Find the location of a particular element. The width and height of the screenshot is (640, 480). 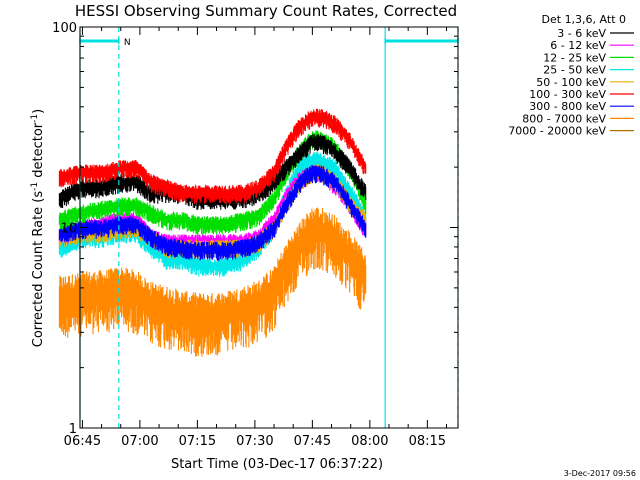

series-100-300keV is located at coordinates (212, 156).